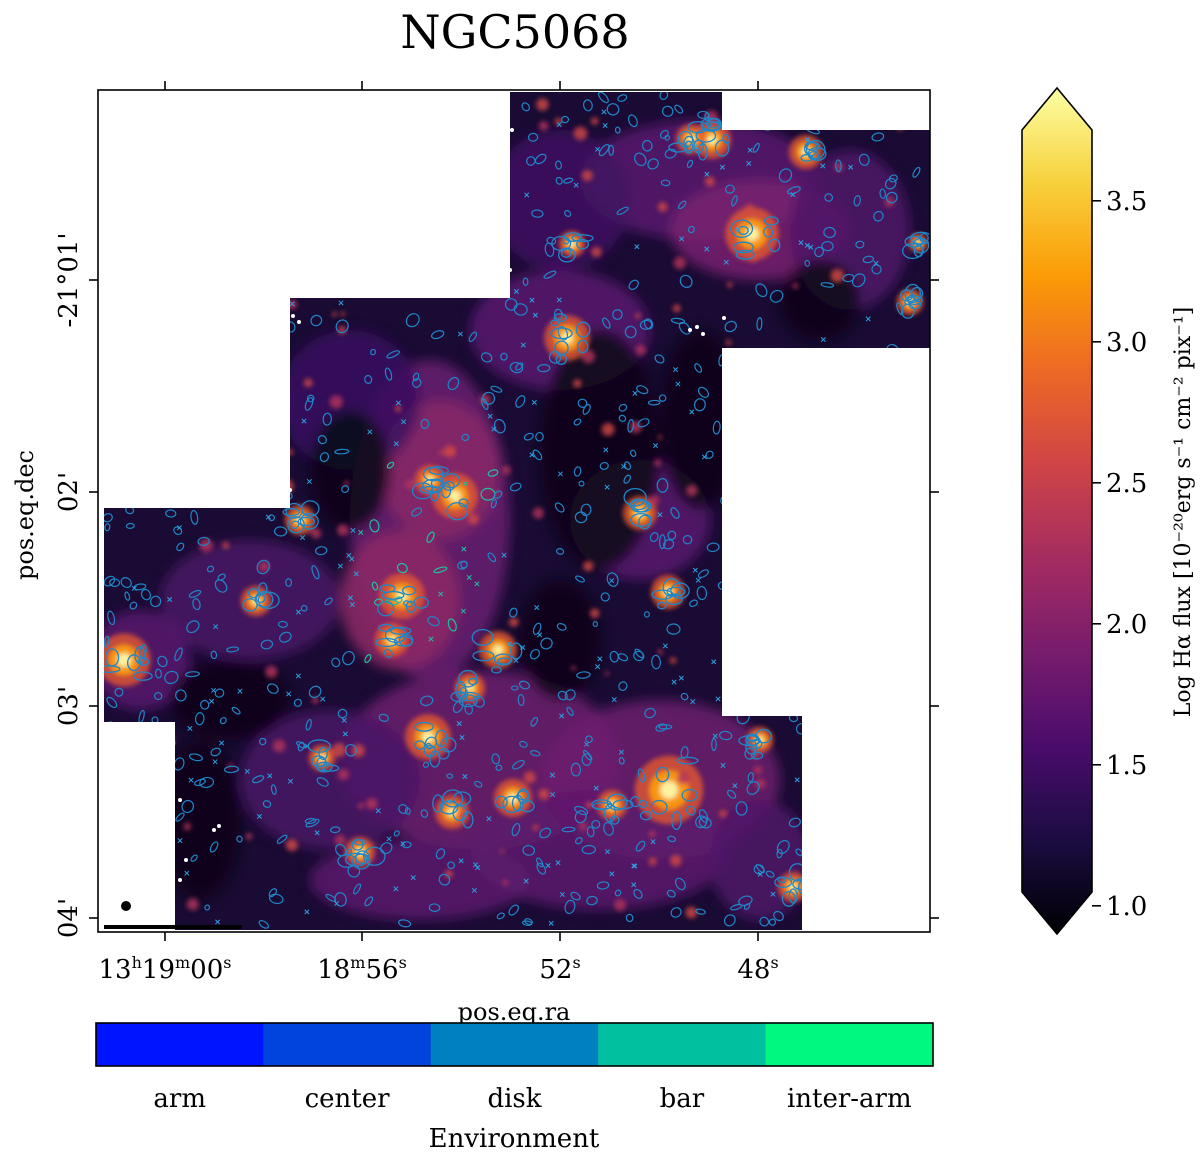 This screenshot has width=1200, height=1156. Describe the element at coordinates (498, 650) in the screenshot. I see `hii-region-peak` at that location.